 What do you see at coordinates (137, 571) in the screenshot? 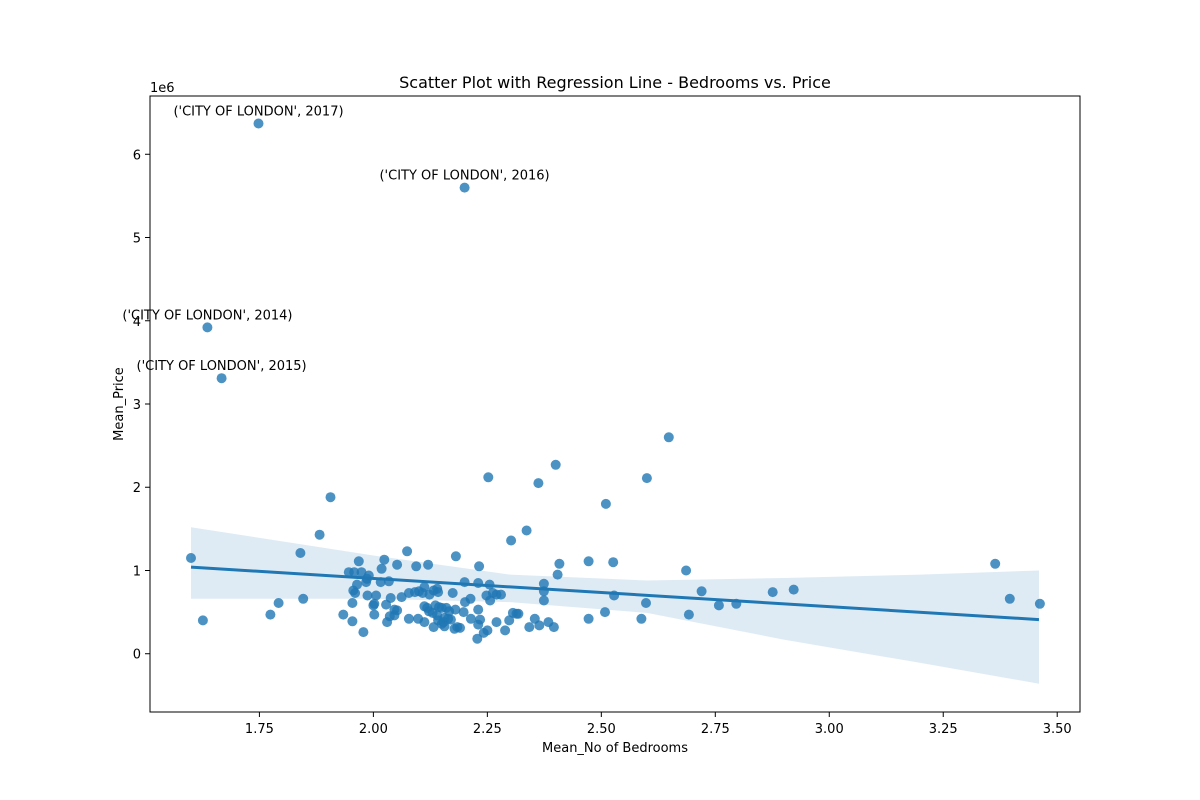
I see `y-tick-label: 1` at bounding box center [137, 571].